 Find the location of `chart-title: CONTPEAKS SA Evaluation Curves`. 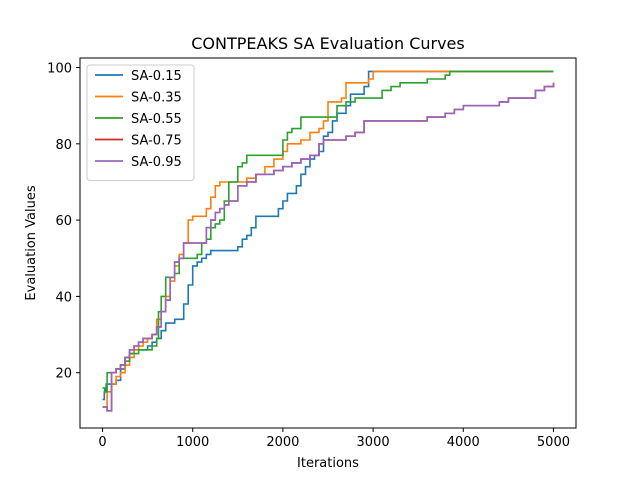

chart-title: CONTPEAKS SA Evaluation Curves is located at coordinates (327, 43).